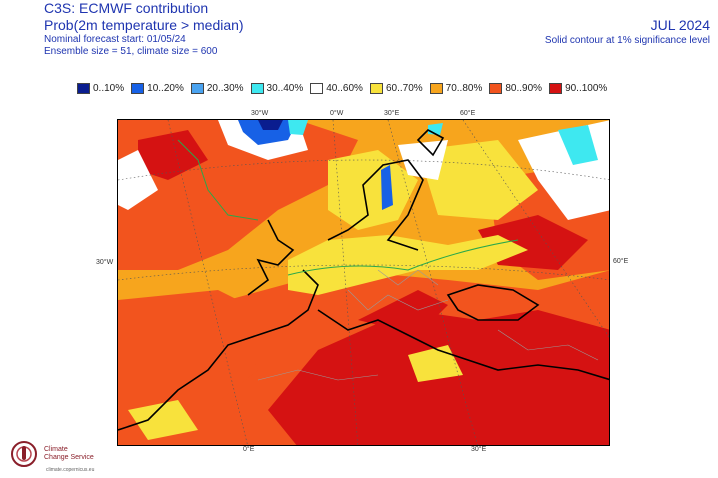 The image size is (718, 478). I want to click on legend-label: 30..40%, so click(285, 88).